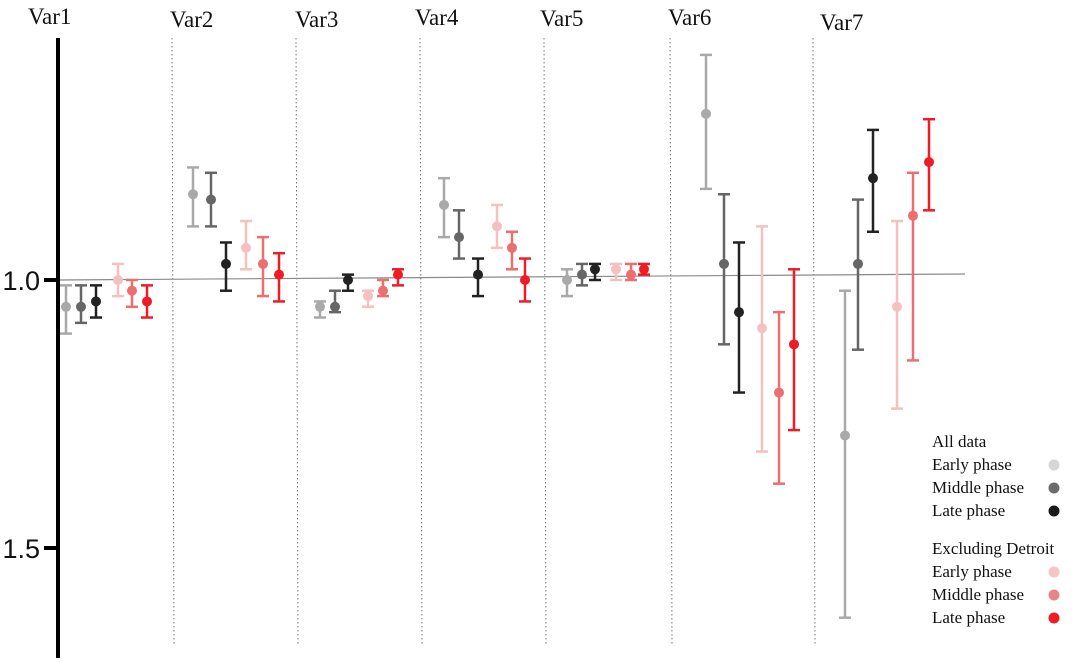 The image size is (1076, 662). I want to click on legend-entry-label: Early phase, so click(972, 464).